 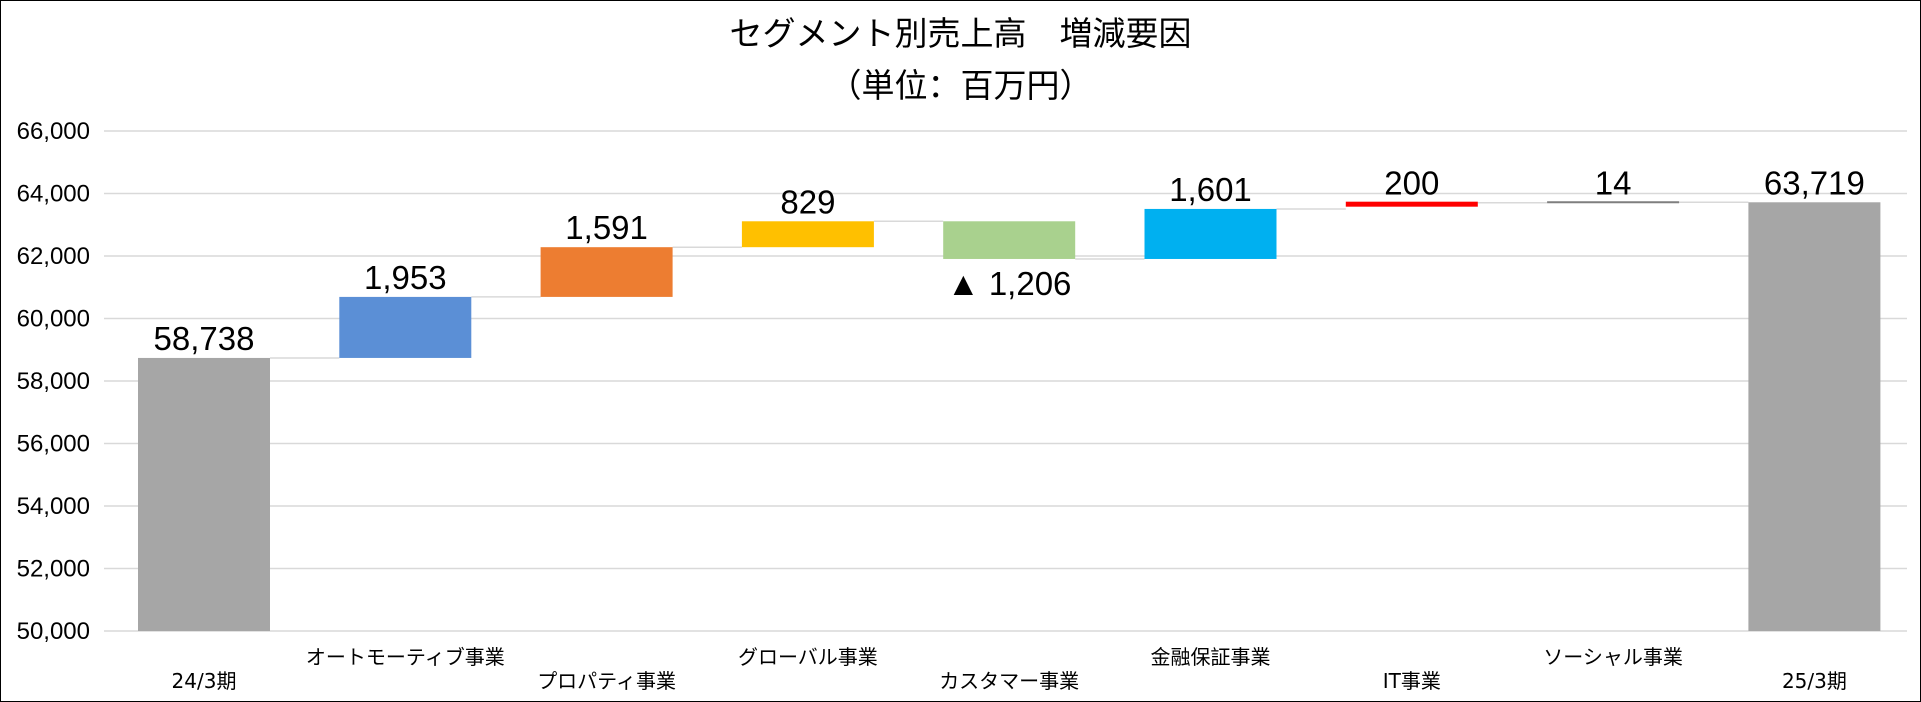 What do you see at coordinates (808, 657) in the screenshot?
I see `x-category-label: グローバル事業` at bounding box center [808, 657].